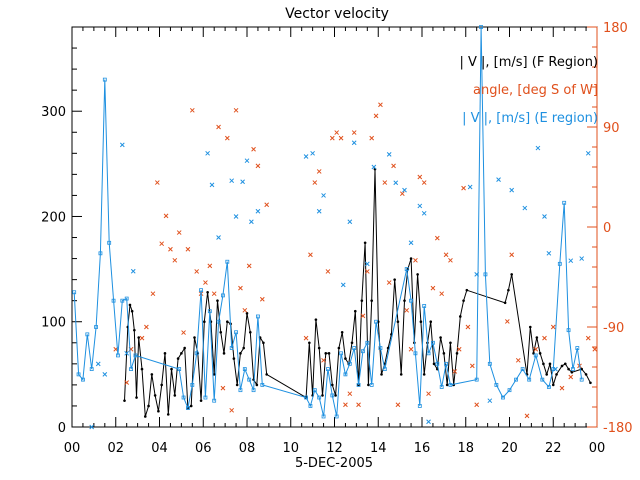  Describe the element at coordinates (618, 428) in the screenshot. I see `y-right-tick-label: -180` at that location.